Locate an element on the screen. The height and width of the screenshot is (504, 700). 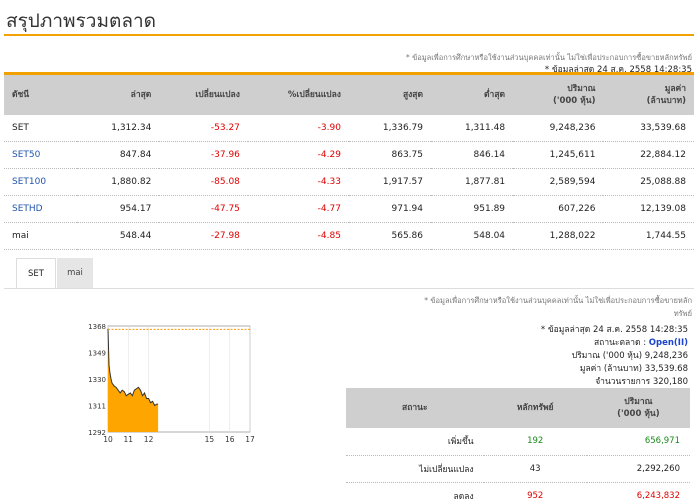
chart-y-tick-label: 1292 is located at coordinates (97, 433).